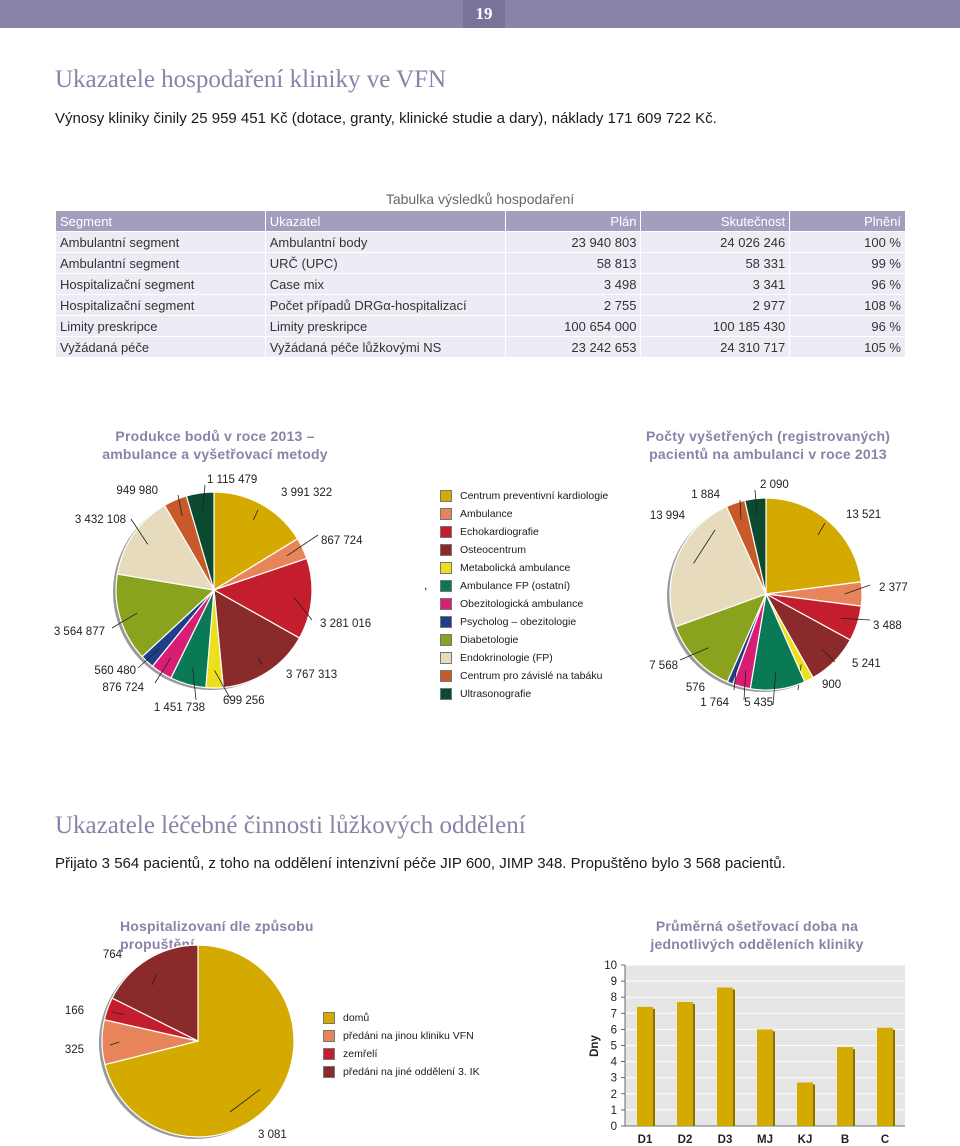 Image resolution: width=960 pixels, height=1146 pixels. I want to click on legend-label: Echokardiografie, so click(499, 532).